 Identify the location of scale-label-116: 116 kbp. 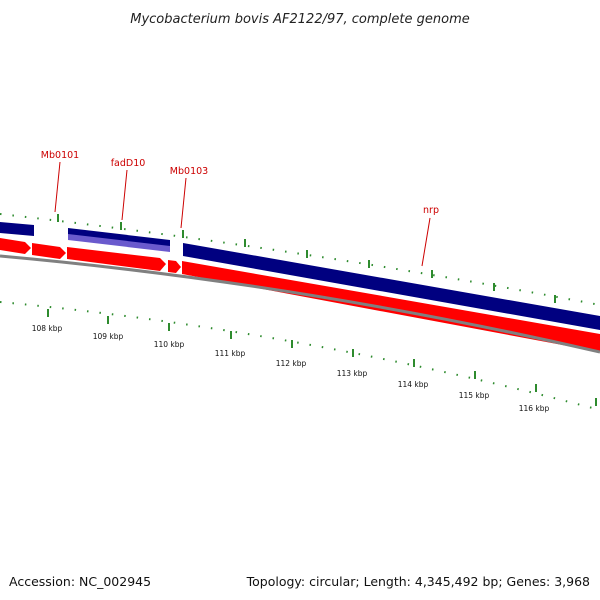
(534, 408).